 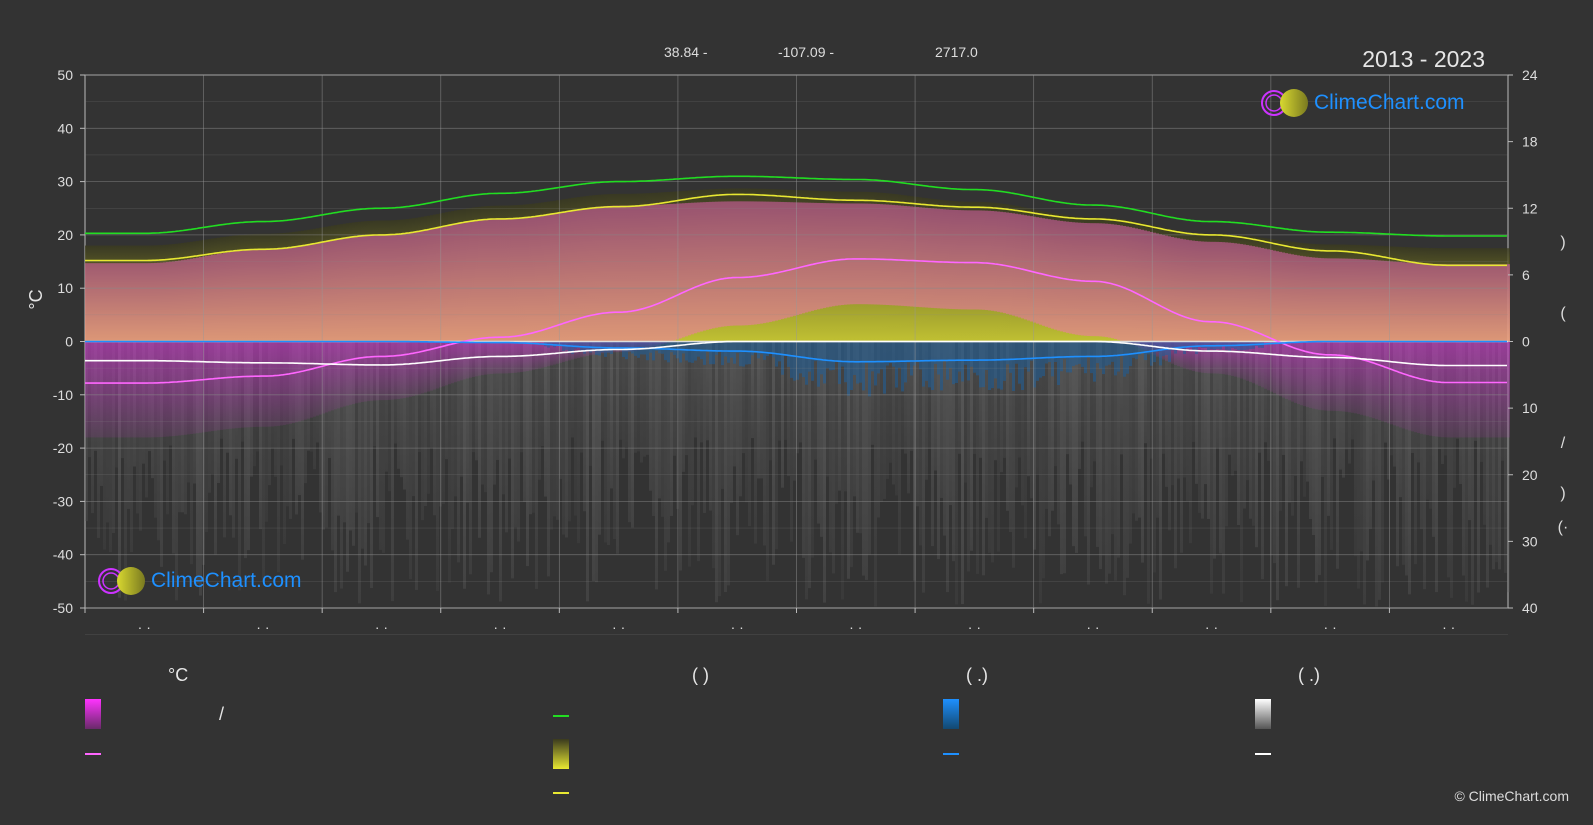 What do you see at coordinates (1361, 103) in the screenshot?
I see `logo-top: ClimeChart.com` at bounding box center [1361, 103].